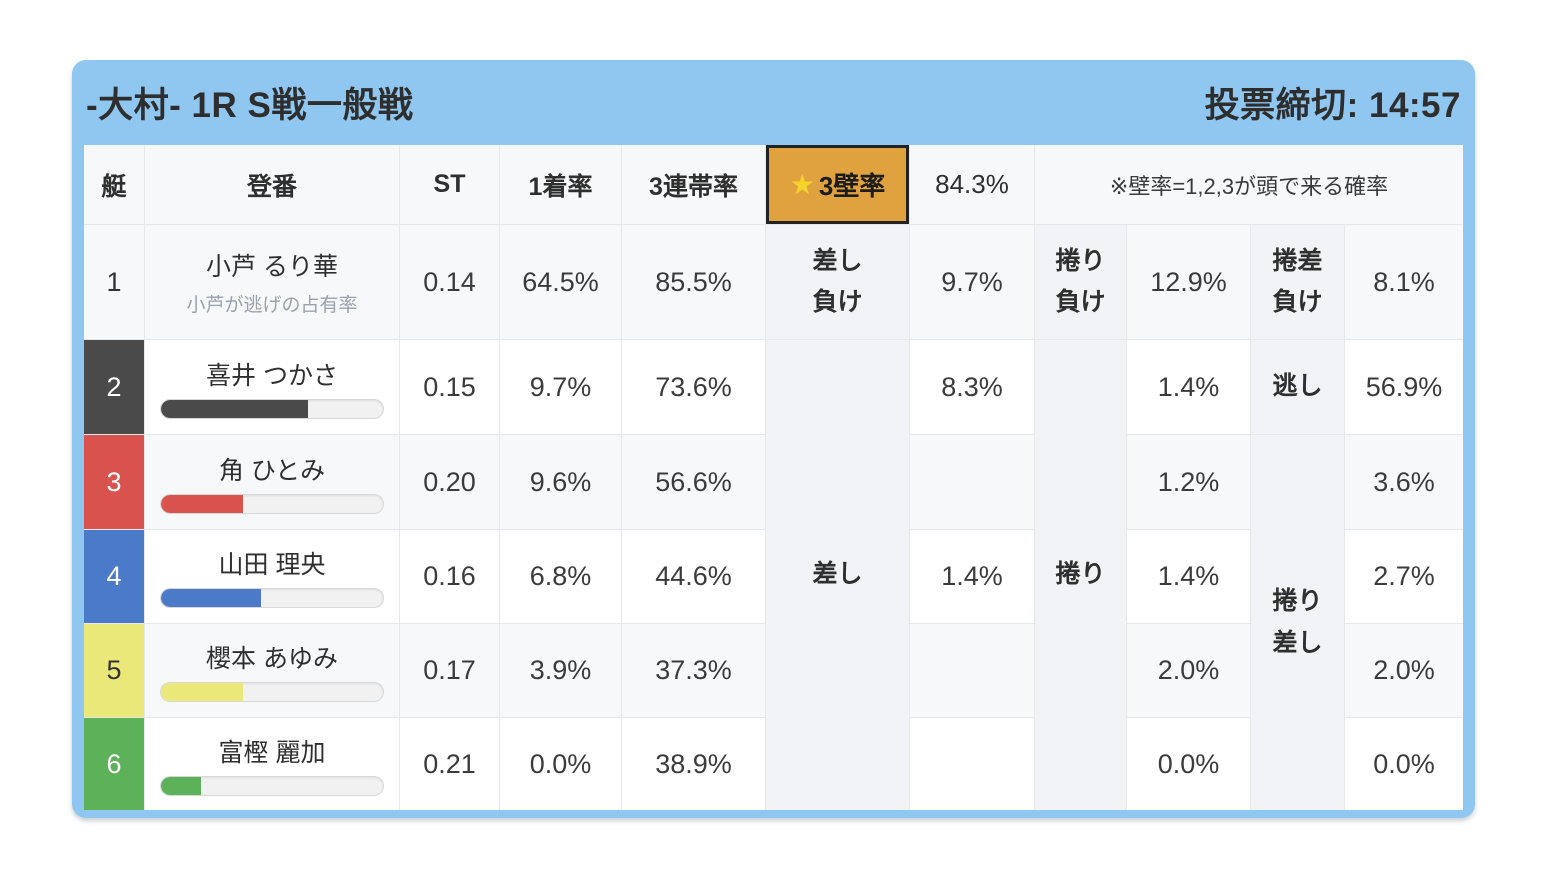  Describe the element at coordinates (560, 184) in the screenshot. I see `column-header-win-rate: 1着率` at that location.